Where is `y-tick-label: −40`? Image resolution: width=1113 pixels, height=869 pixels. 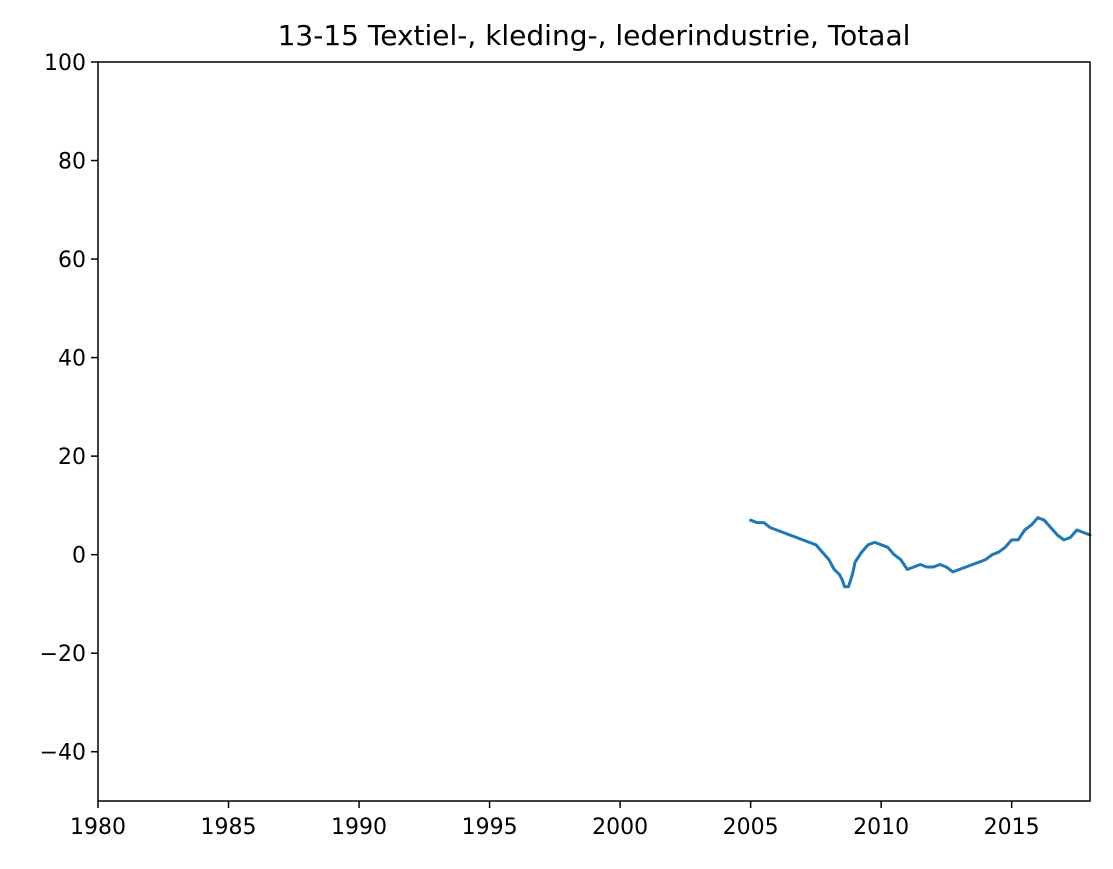 y-tick-label: −40 is located at coordinates (63, 753).